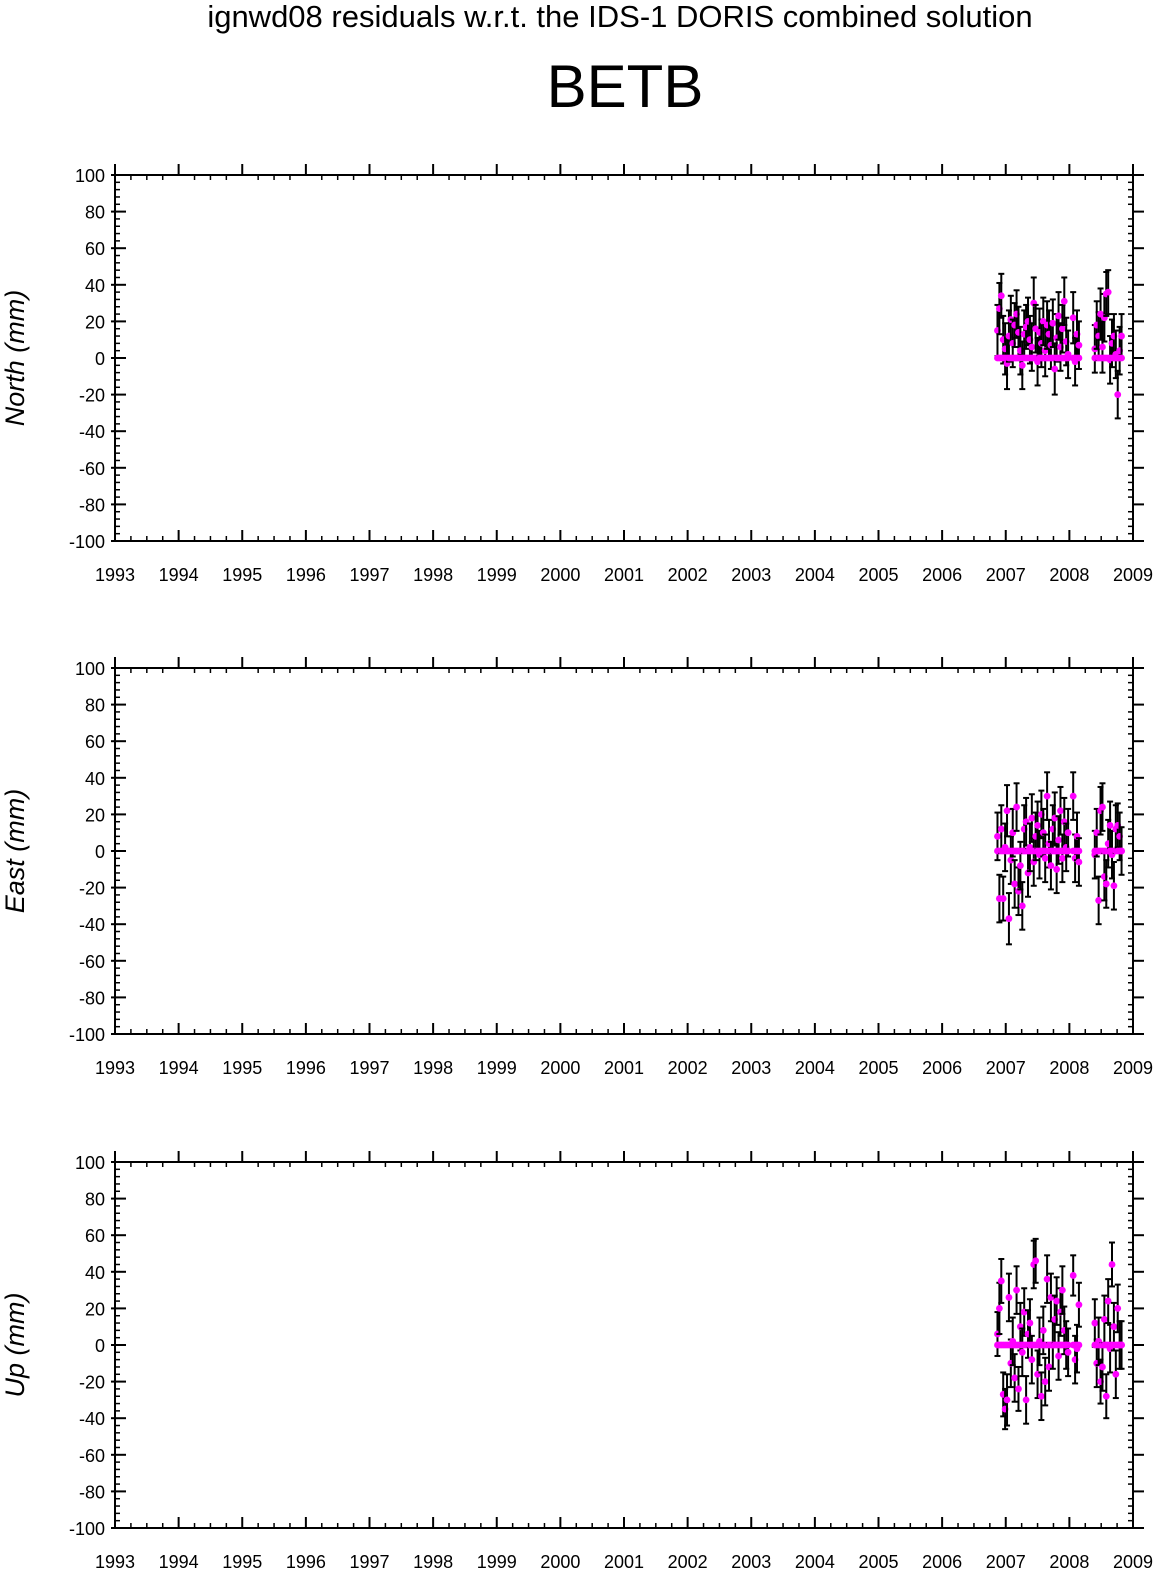  Describe the element at coordinates (87, 542) in the screenshot. I see `y-tick-label: -100` at that location.